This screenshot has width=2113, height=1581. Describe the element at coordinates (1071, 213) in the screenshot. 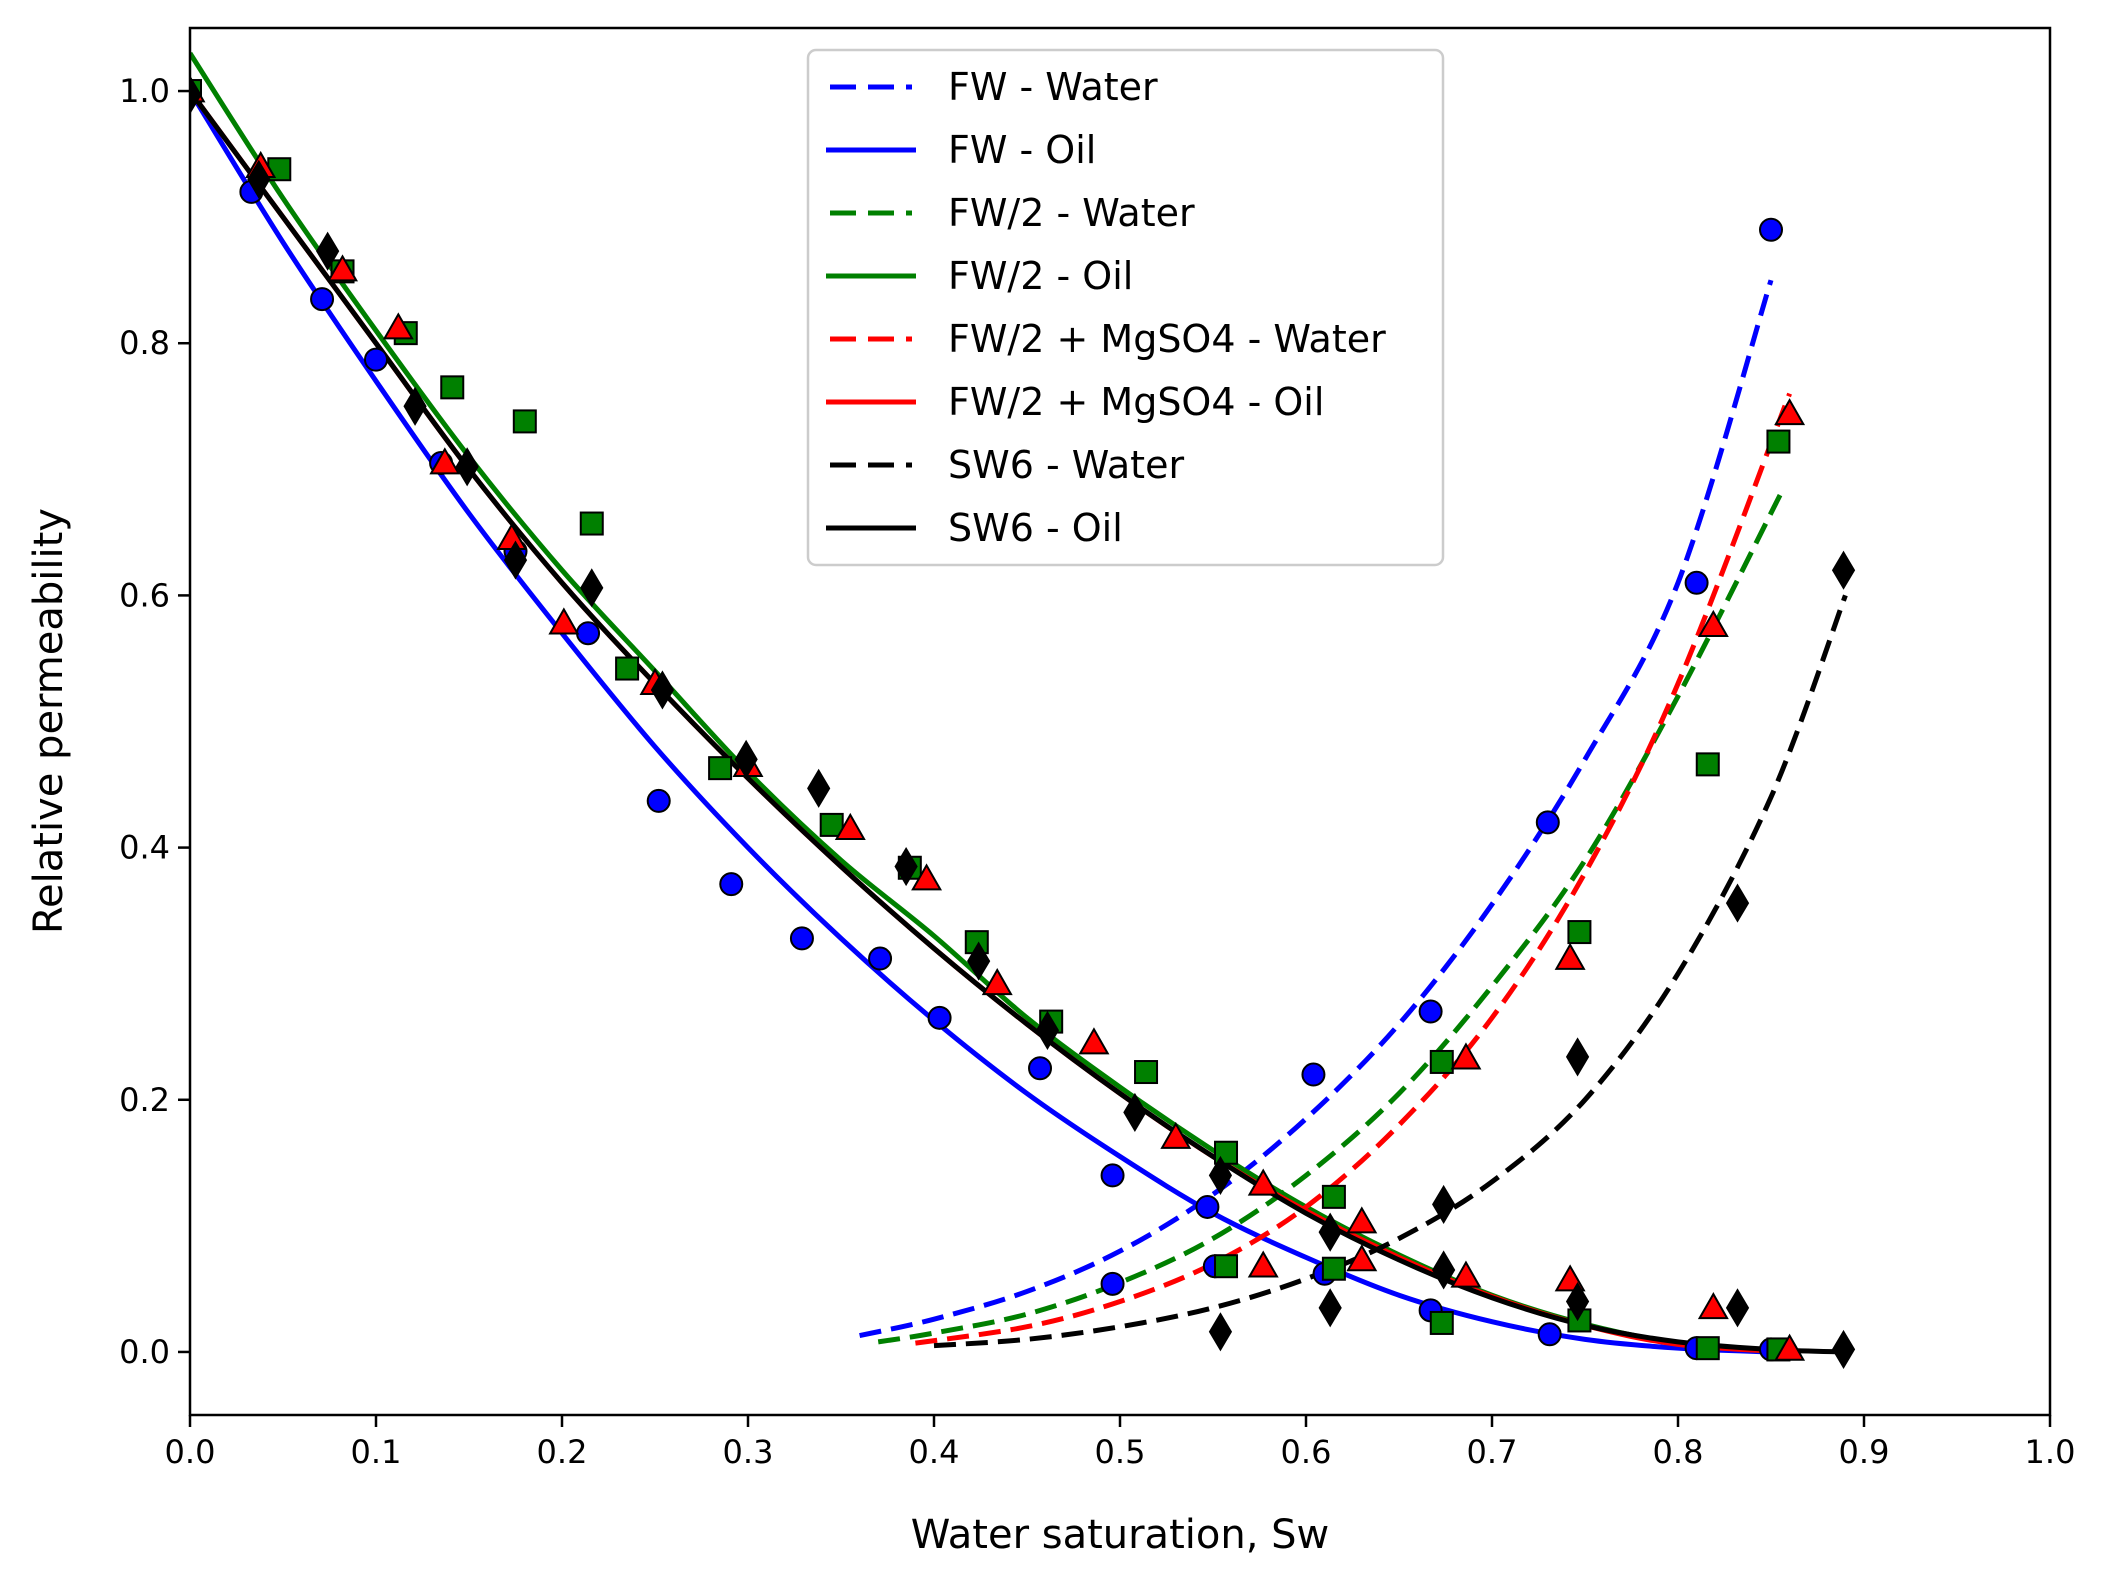

I see `legend-label: FW/2 - Water` at that location.